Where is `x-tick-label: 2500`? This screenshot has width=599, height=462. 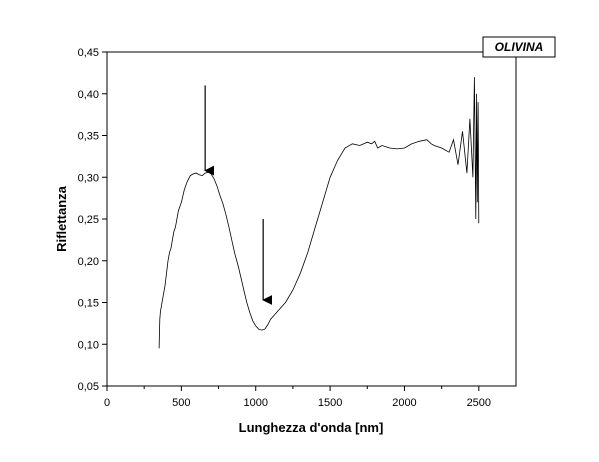 x-tick-label: 2500 is located at coordinates (479, 403).